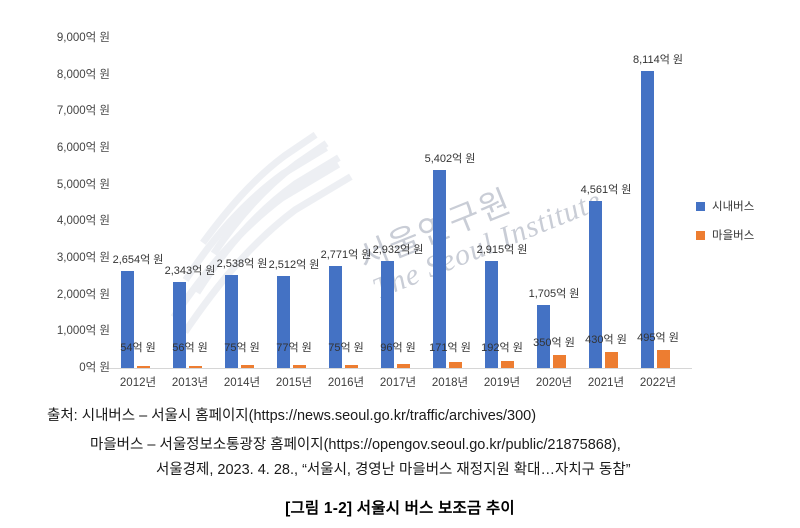 This screenshot has width=800, height=528. I want to click on x-axis-tick-label: 2015년, so click(294, 383).